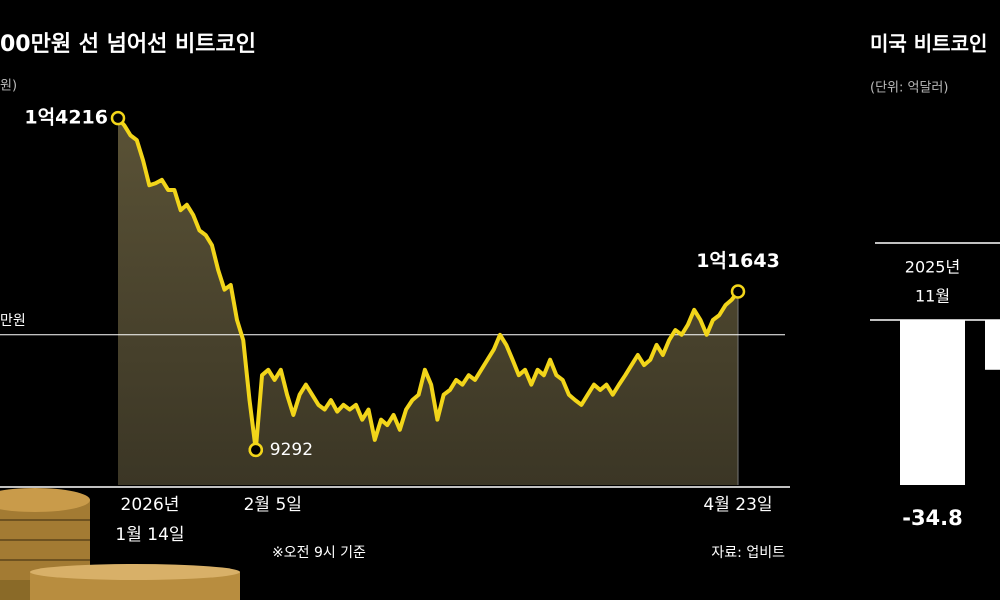 This screenshot has width=1000, height=600. I want to click on source: 자료: 업비트, so click(748, 553).